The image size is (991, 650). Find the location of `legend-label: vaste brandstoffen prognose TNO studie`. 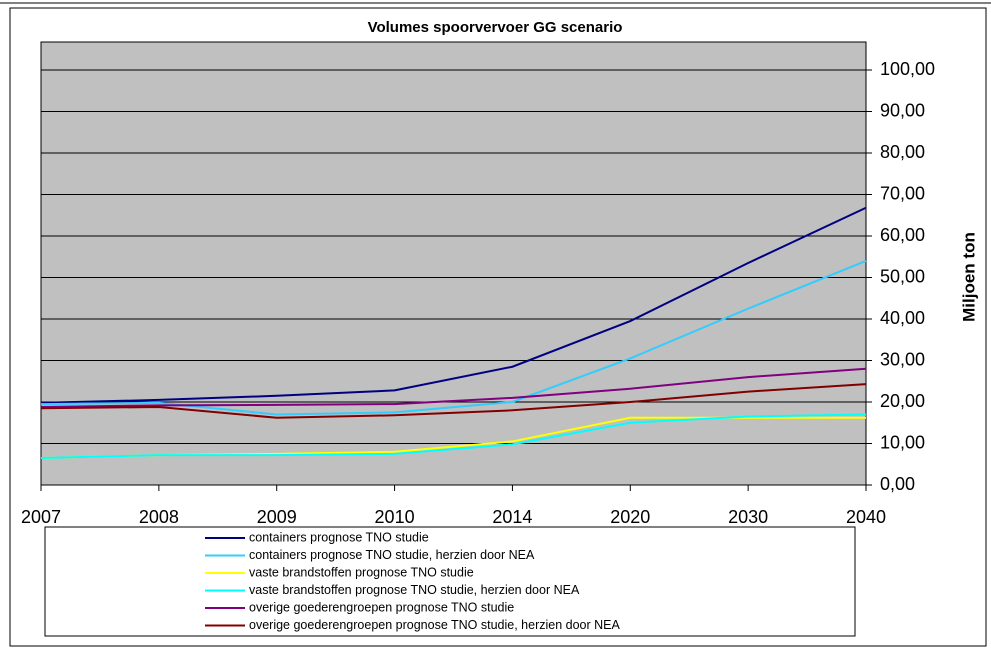

legend-label: vaste brandstoffen prognose TNO studie is located at coordinates (361, 572).